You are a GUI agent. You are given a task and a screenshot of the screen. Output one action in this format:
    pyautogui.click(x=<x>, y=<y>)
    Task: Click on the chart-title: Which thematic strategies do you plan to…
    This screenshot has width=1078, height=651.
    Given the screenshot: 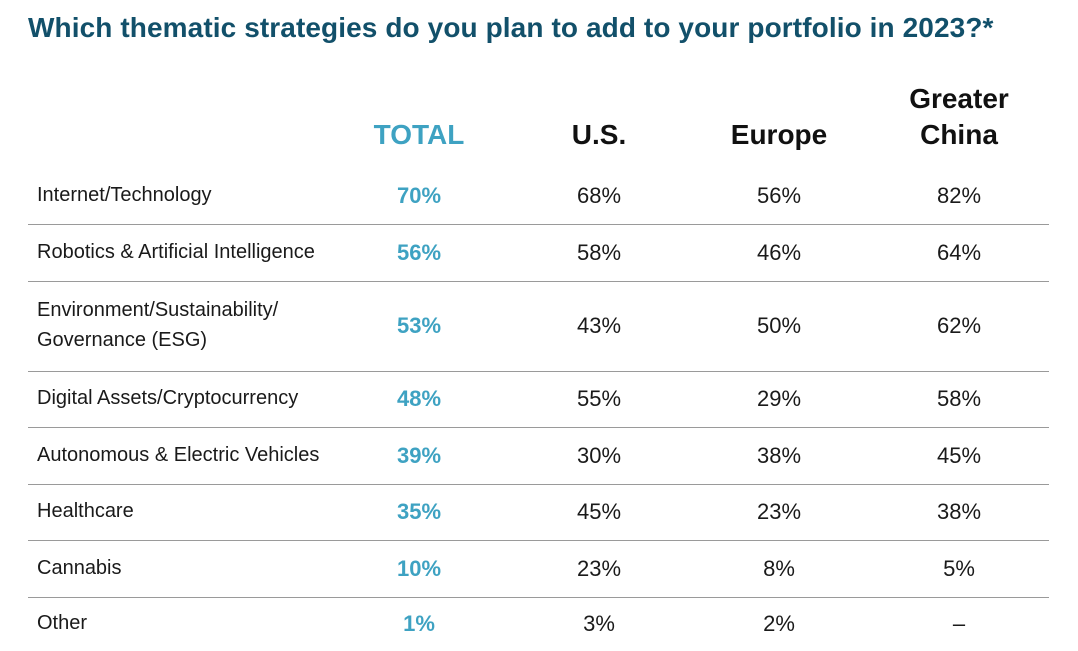 What is the action you would take?
    pyautogui.click(x=511, y=27)
    